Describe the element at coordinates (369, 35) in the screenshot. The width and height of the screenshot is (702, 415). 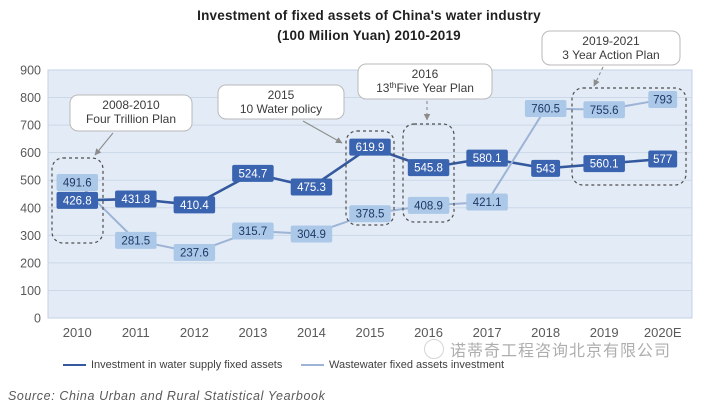
I see `chart-title-line2: (100 Milion Yuan) 2010-2019` at that location.